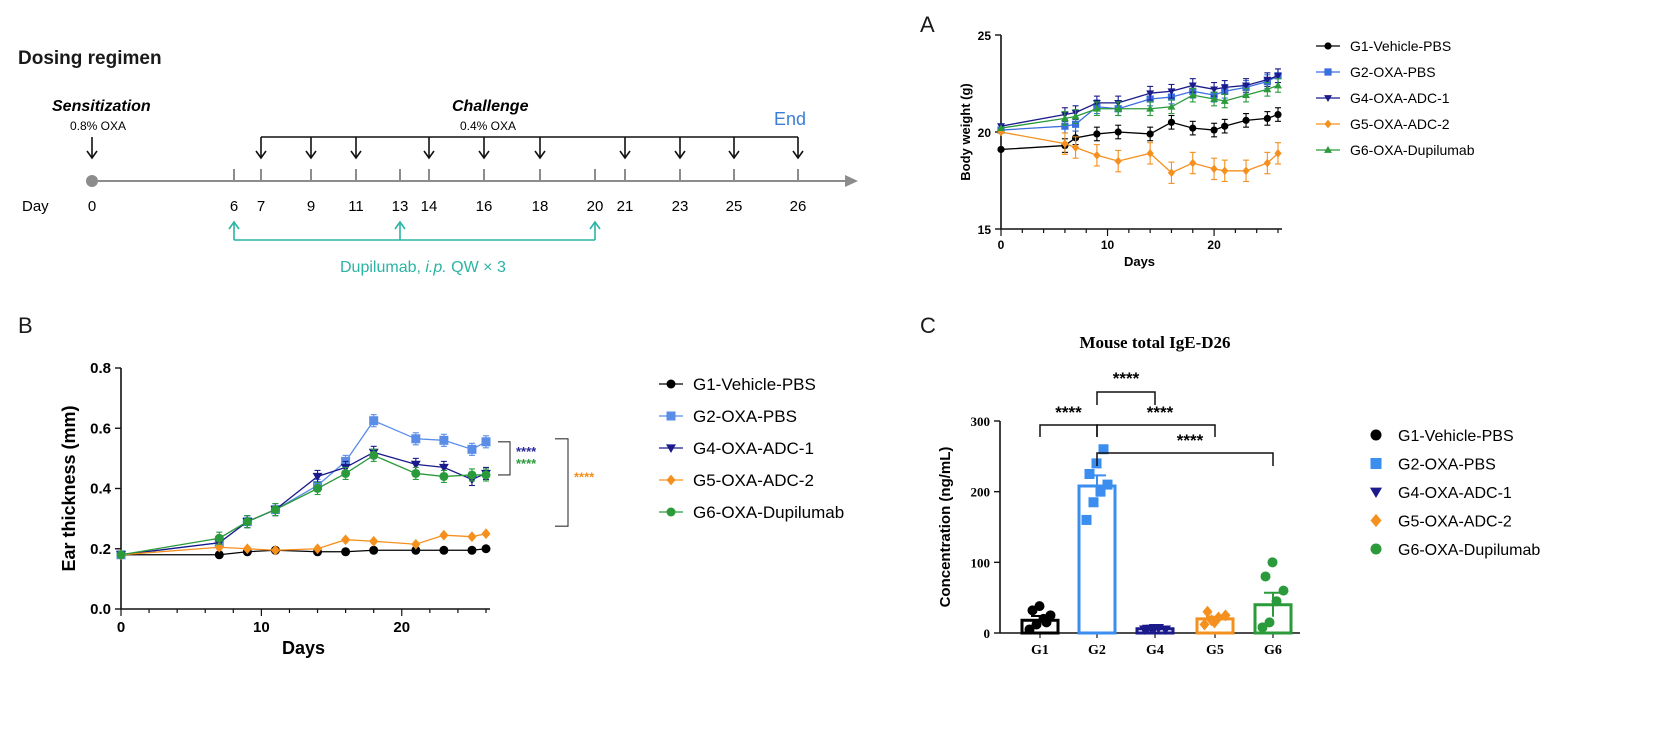  Describe the element at coordinates (100, 609) in the screenshot. I see `y-tick-label: 0.0` at that location.